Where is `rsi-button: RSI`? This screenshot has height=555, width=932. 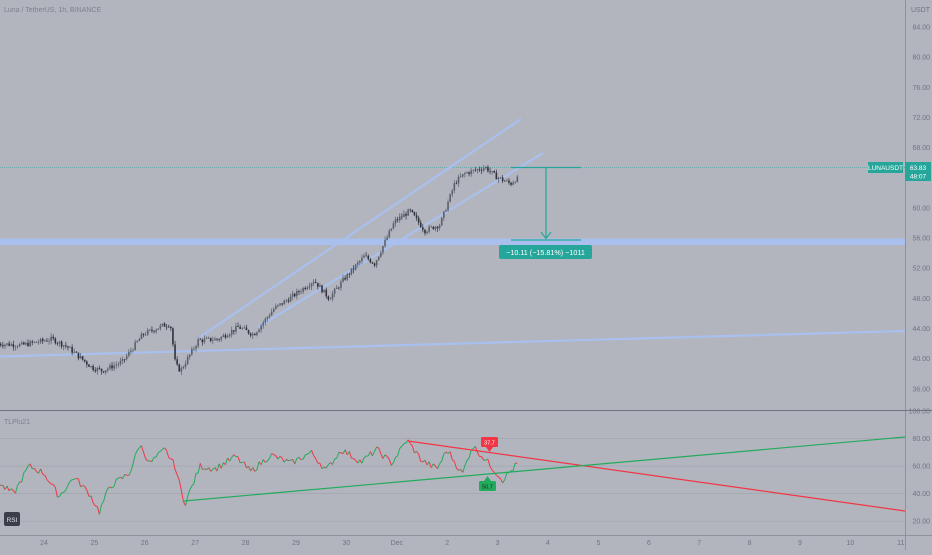
rsi-button: RSI is located at coordinates (12, 519).